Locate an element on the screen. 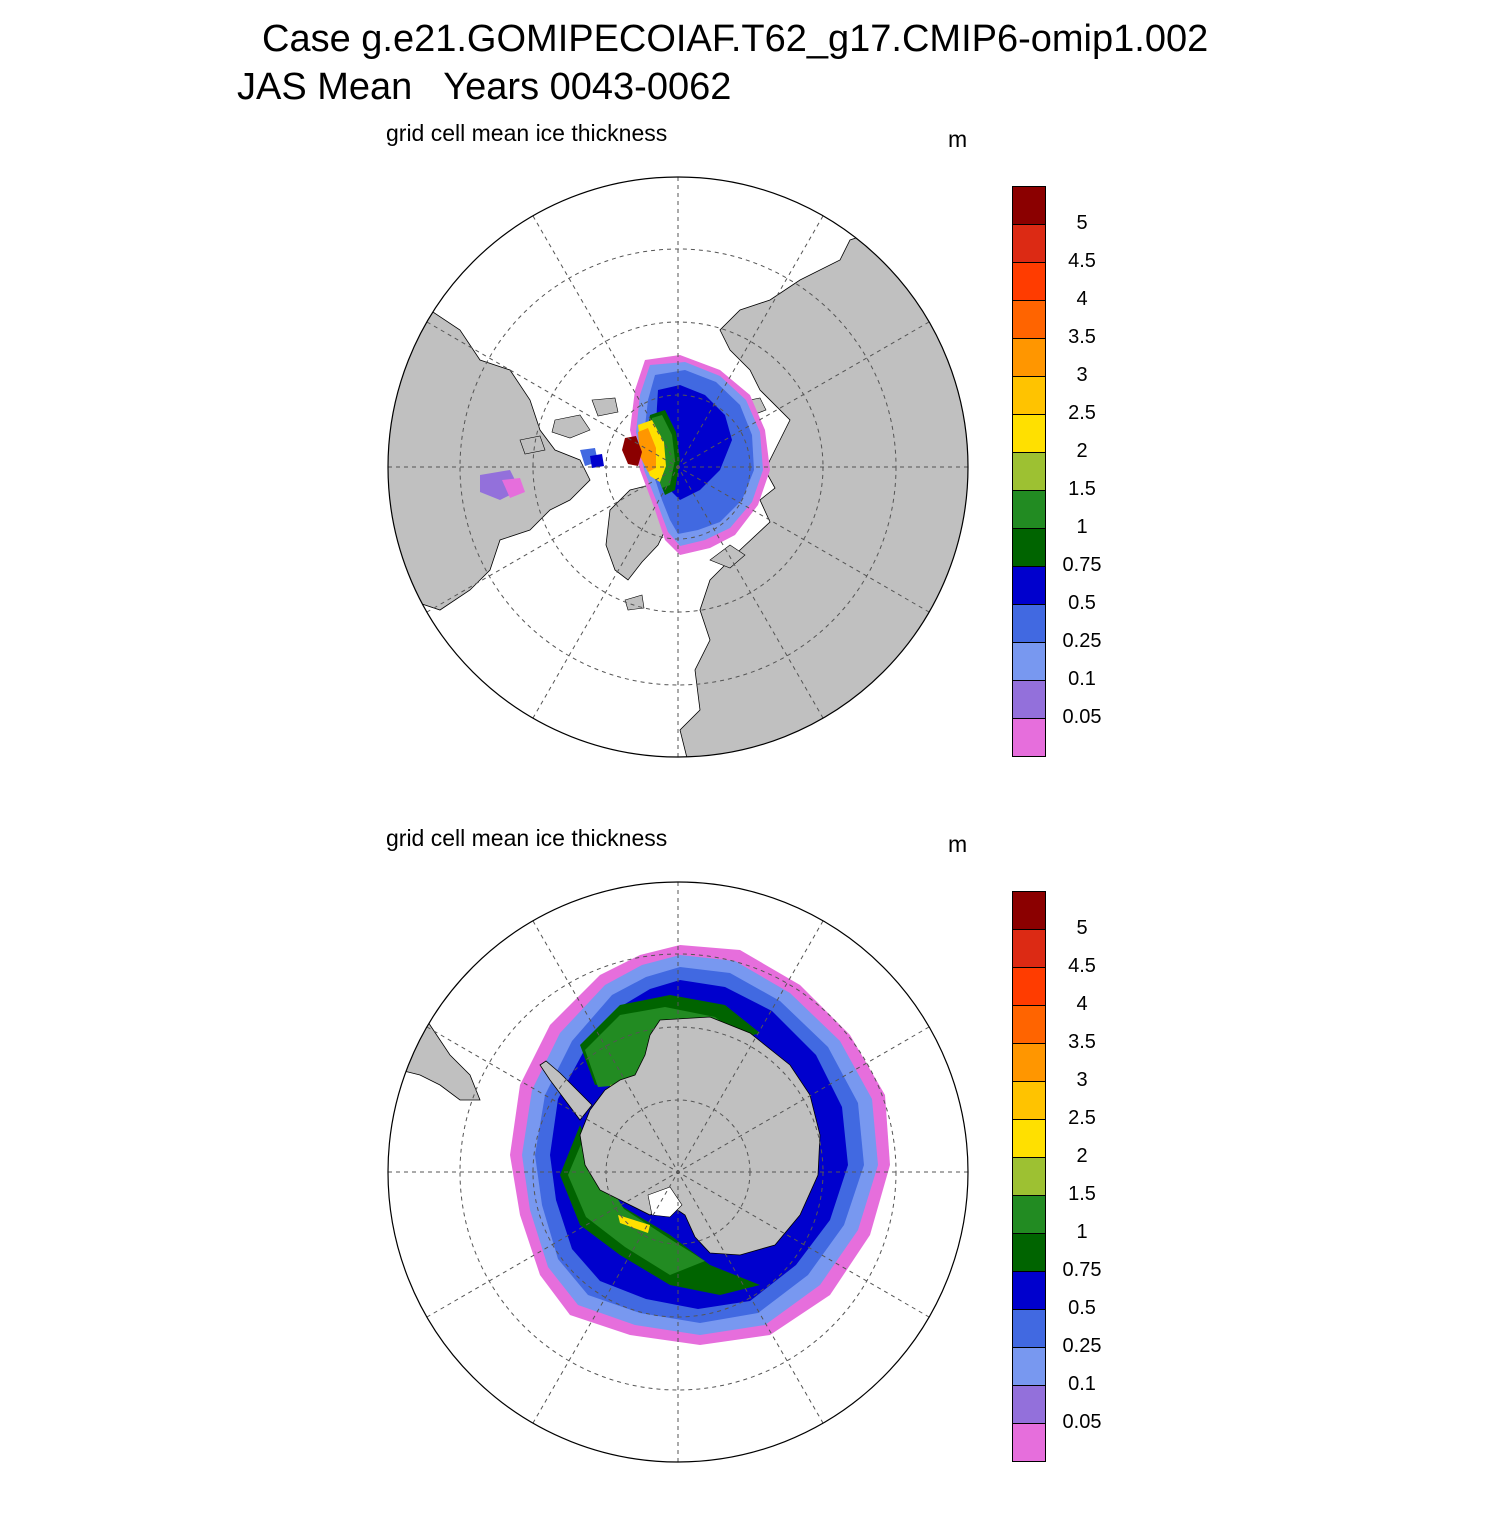  north-colorbar is located at coordinates (1029, 471).